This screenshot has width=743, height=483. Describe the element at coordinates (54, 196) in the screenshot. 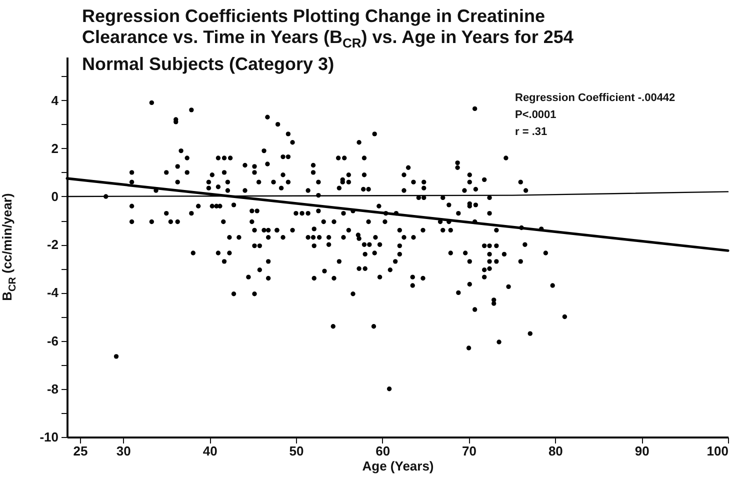

I see `y-tick-label: 0` at that location.